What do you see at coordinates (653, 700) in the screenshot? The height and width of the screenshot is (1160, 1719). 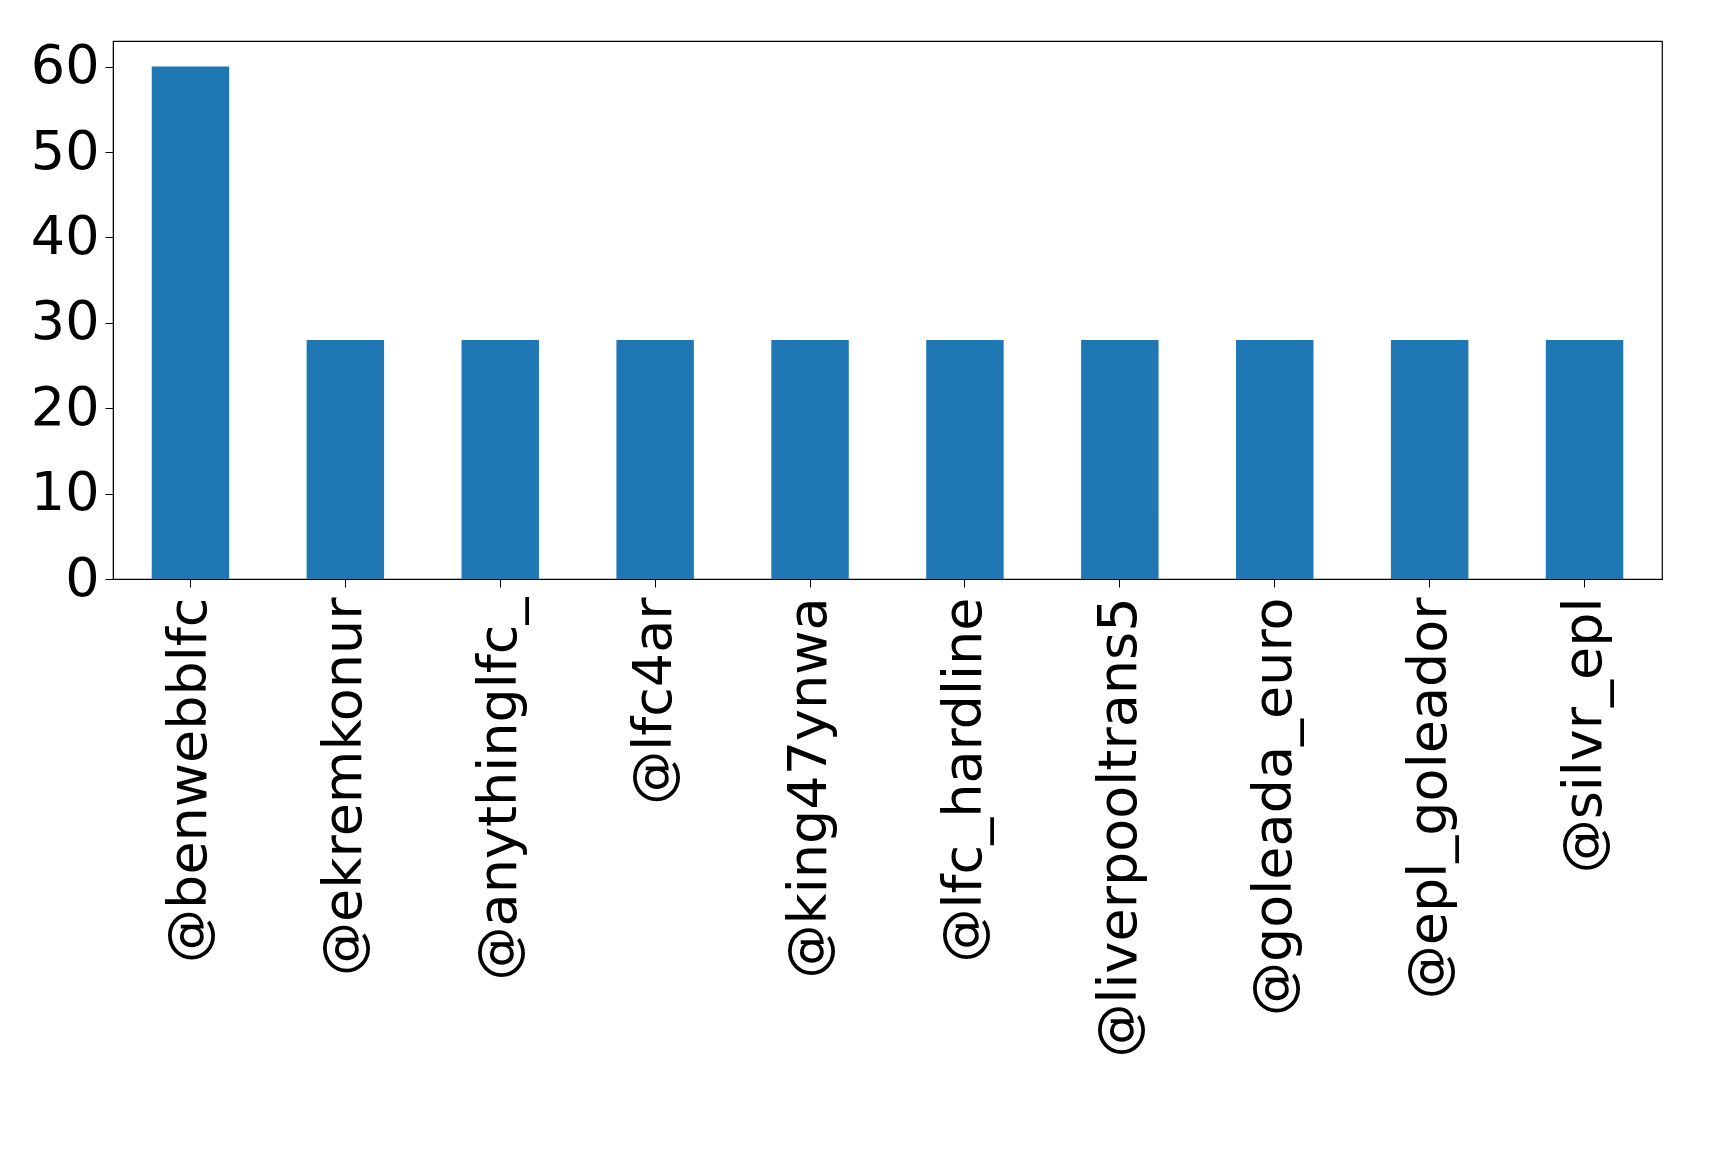 I see `x-tick-label: @lfc4ar` at bounding box center [653, 700].